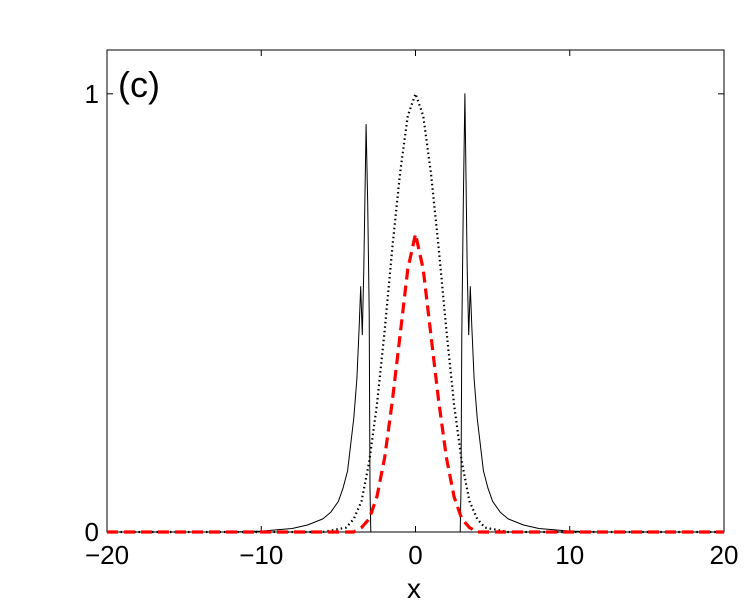 The height and width of the screenshot is (606, 745). What do you see at coordinates (92, 94) in the screenshot?
I see `y-tick-label: 1` at bounding box center [92, 94].